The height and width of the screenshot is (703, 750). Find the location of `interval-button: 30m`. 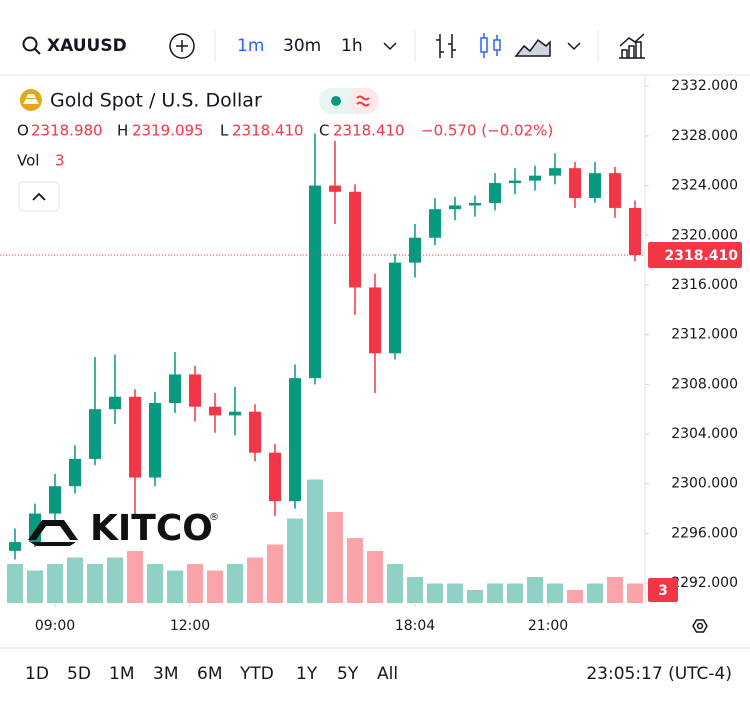

interval-button: 30m is located at coordinates (302, 46).